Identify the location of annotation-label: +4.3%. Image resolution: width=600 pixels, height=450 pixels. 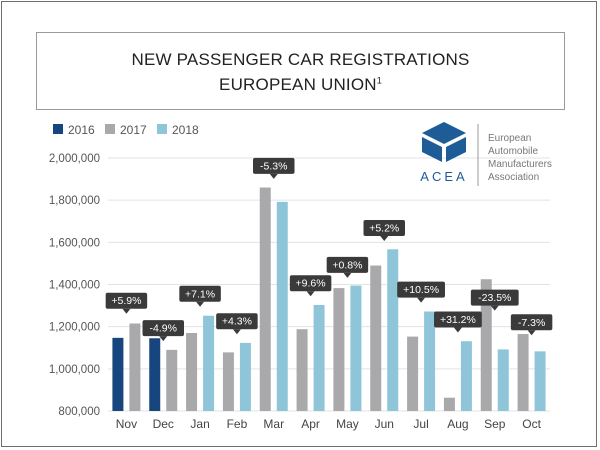
(237, 322).